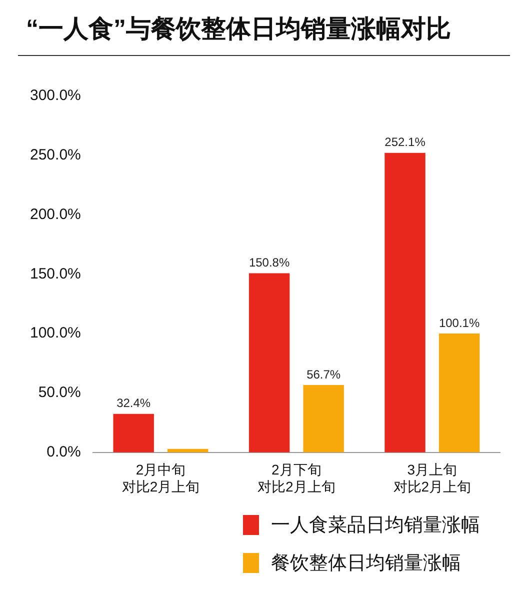  I want to click on data-label: 252.1%, so click(405, 142).